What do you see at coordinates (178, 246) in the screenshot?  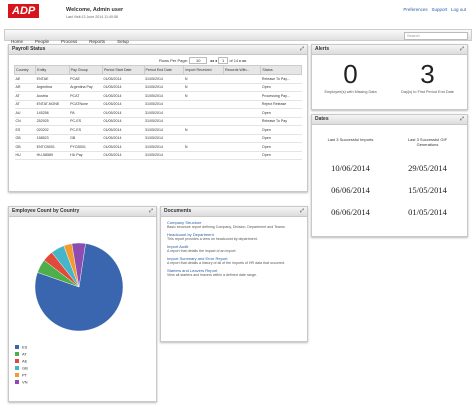 I see `doc-link: Import Audit` at bounding box center [178, 246].